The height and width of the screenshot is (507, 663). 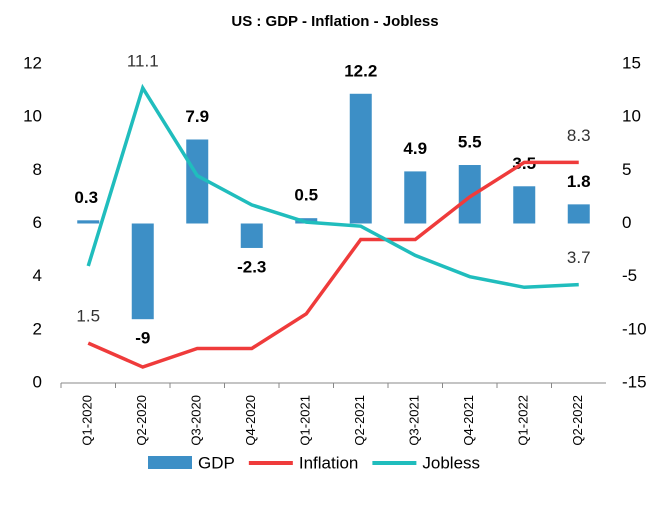 What do you see at coordinates (305, 420) in the screenshot?
I see `x-tick-label: Q1-2021` at bounding box center [305, 420].